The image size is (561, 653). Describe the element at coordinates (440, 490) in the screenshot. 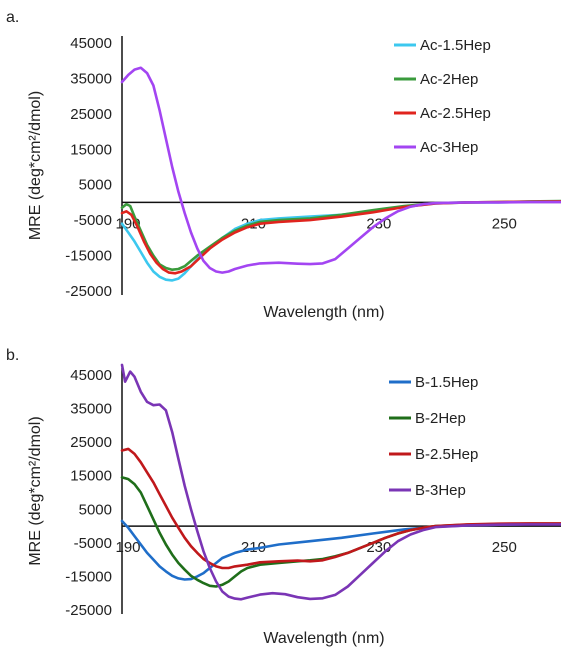

I see `legend-entry: B-3Hep` at that location.